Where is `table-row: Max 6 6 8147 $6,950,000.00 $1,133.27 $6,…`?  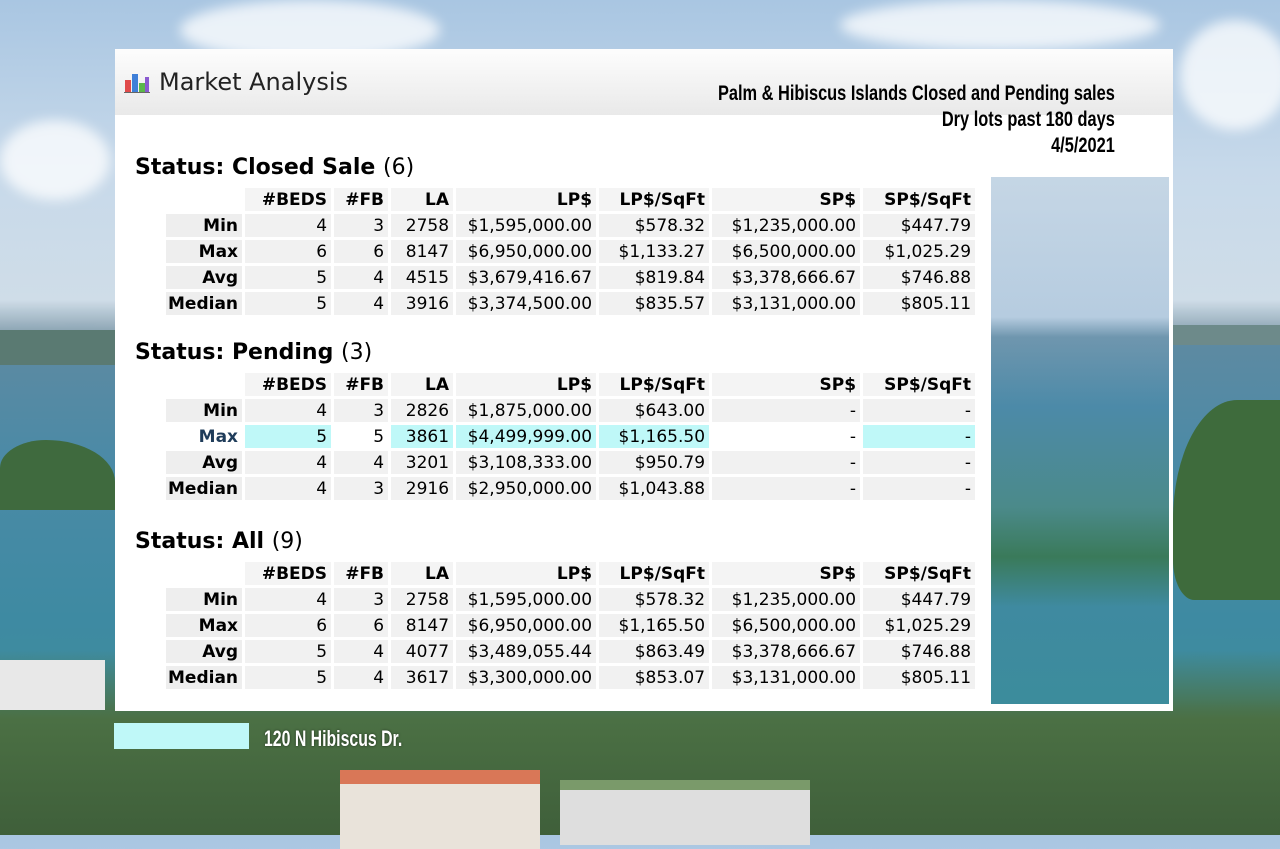 table-row: Max 6 6 8147 $6,950,000.00 $1,133.27 $6,… is located at coordinates (571, 251).